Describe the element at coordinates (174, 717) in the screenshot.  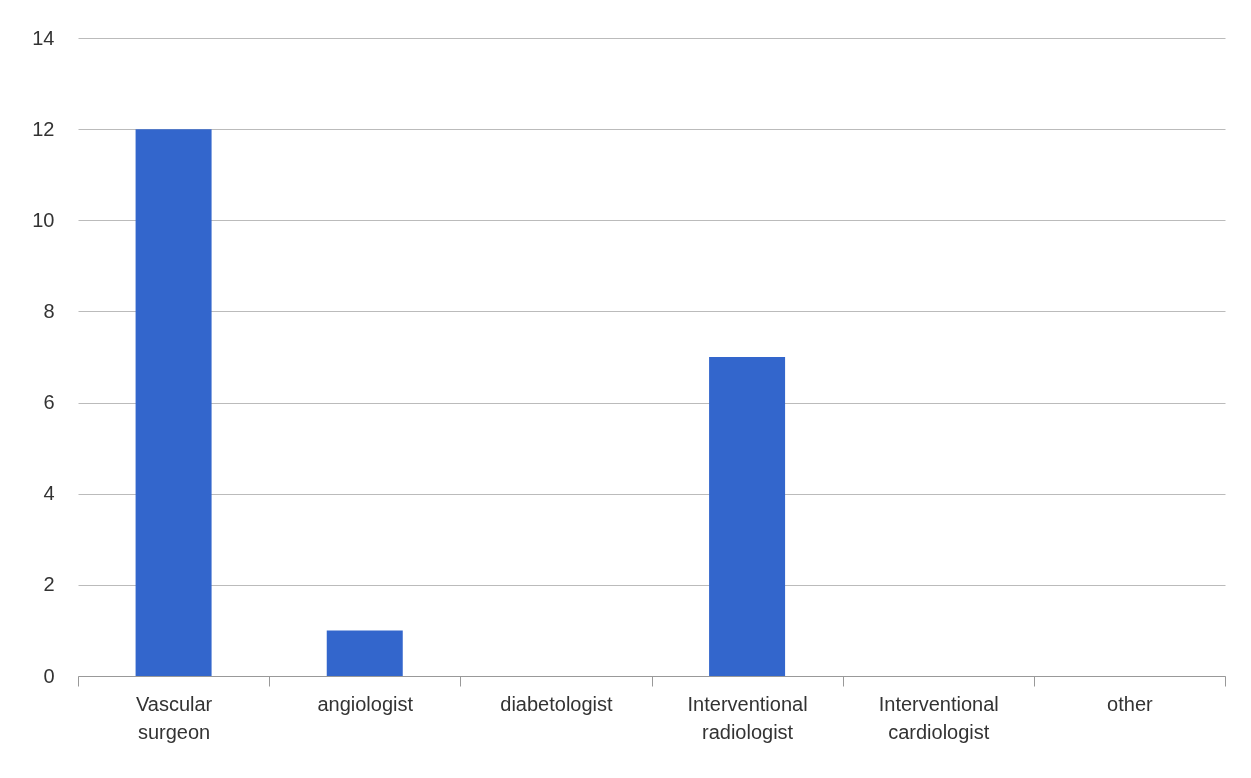
I see `x-tick-label: Vascular surgeon` at that location.